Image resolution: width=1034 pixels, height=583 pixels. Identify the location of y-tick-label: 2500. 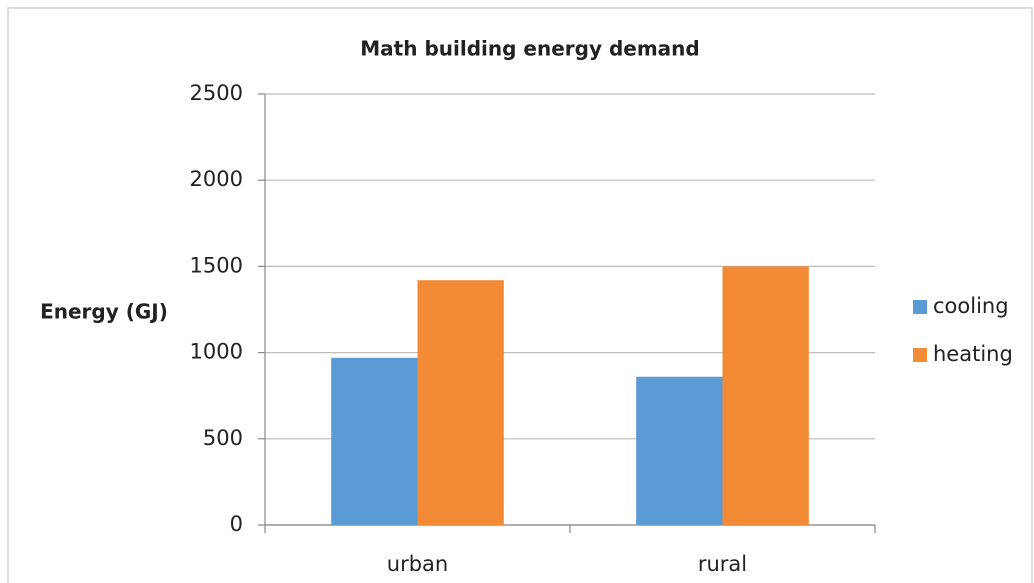
(216, 93).